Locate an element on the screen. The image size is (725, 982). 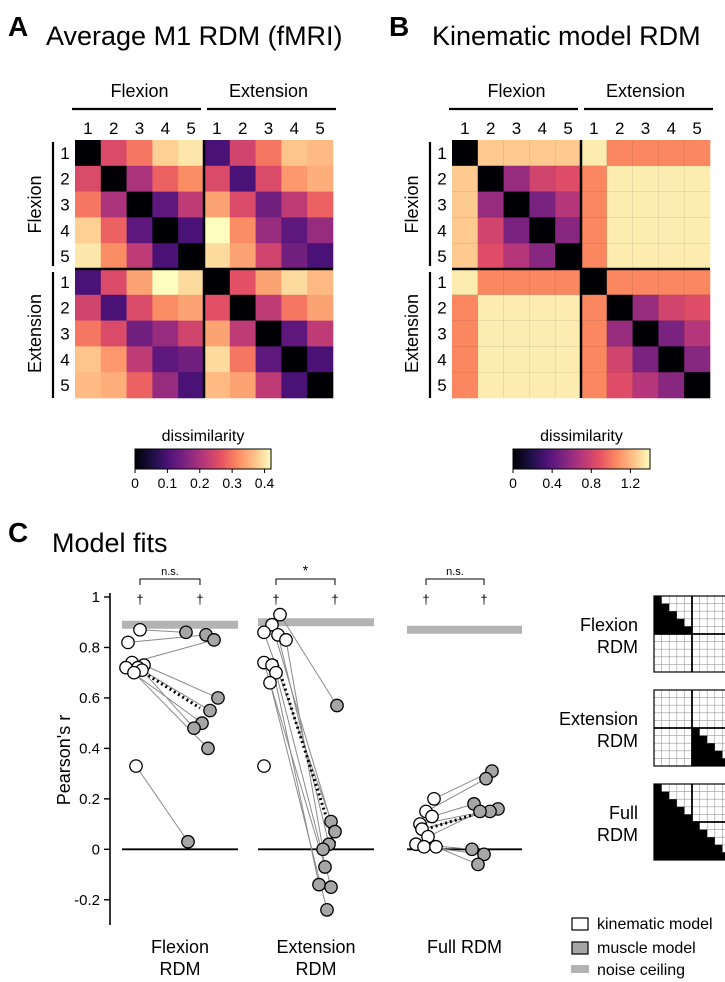
row-tick-label: 4 is located at coordinates (441, 230).